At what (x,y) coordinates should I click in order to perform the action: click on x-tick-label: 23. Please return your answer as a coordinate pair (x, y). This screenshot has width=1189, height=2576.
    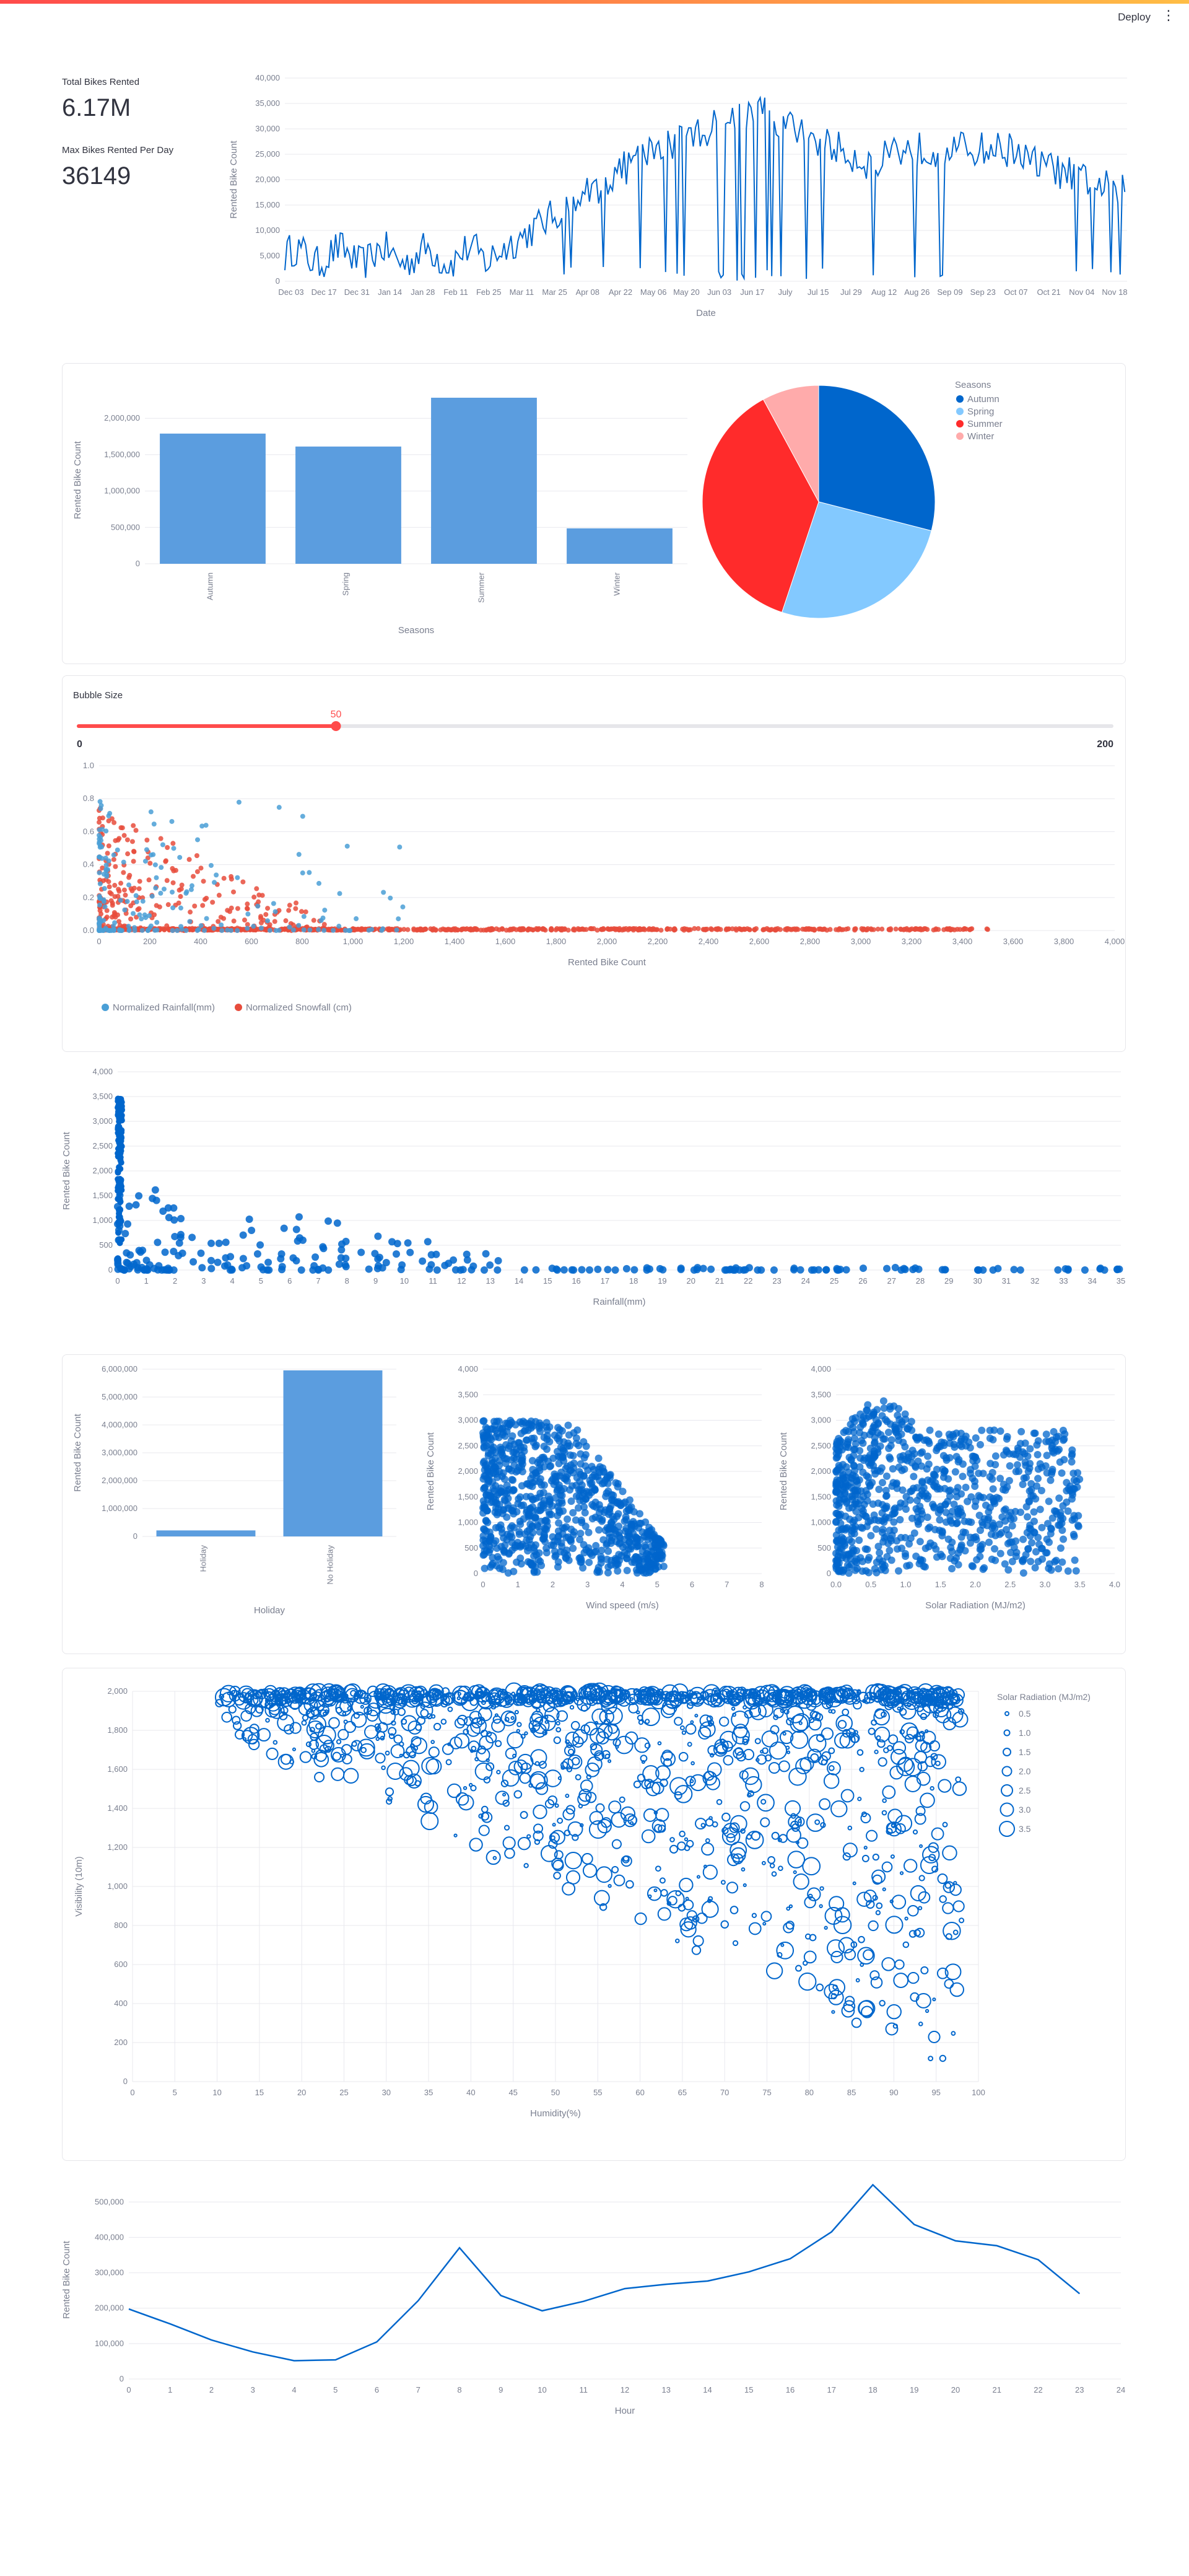
    Looking at the image, I should click on (776, 1281).